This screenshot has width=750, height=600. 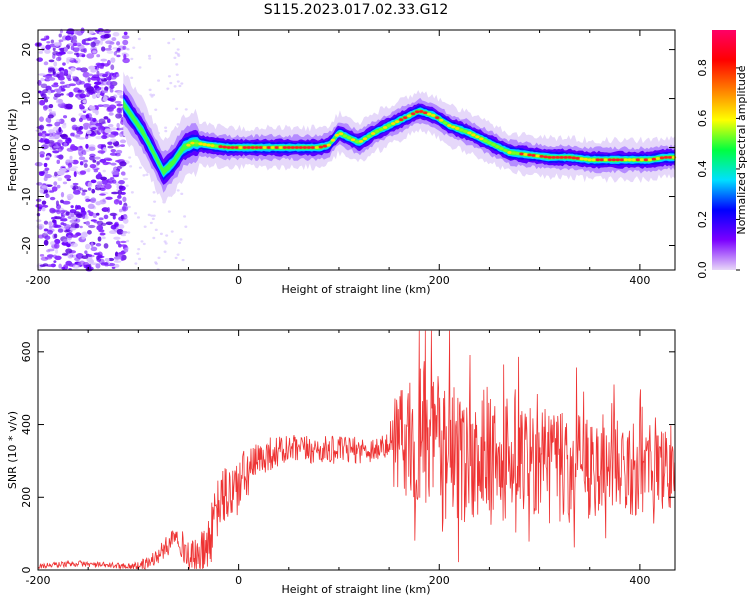 What do you see at coordinates (702, 270) in the screenshot?
I see `colorbar-tick-label: 0.0` at bounding box center [702, 270].